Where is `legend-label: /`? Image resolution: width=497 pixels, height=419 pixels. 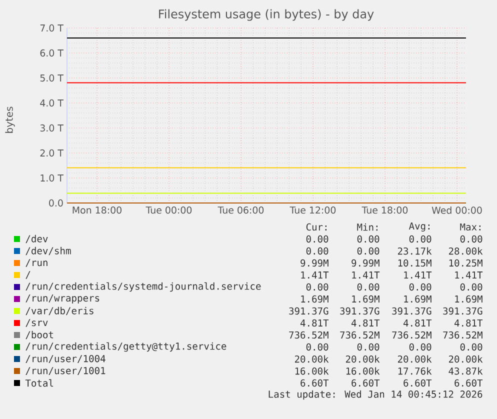
legend-label: / is located at coordinates (28, 275).